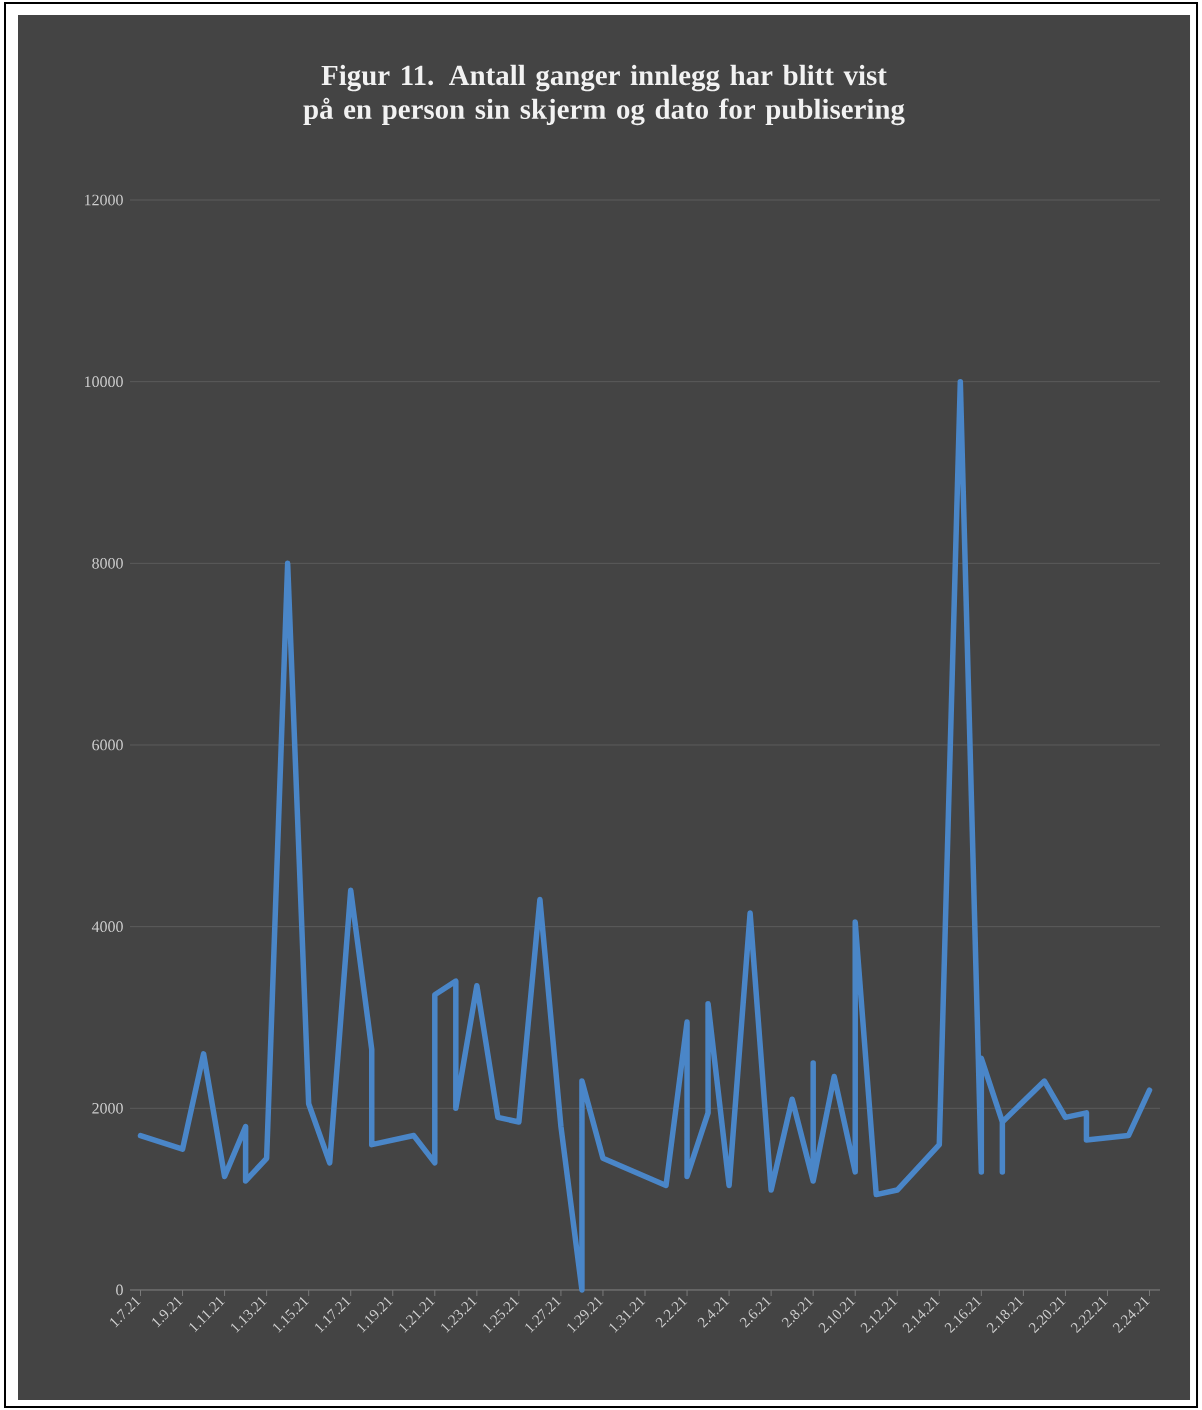 Image resolution: width=1202 pixels, height=1410 pixels. Describe the element at coordinates (104, 382) in the screenshot. I see `y-tick-label: 10000` at that location.